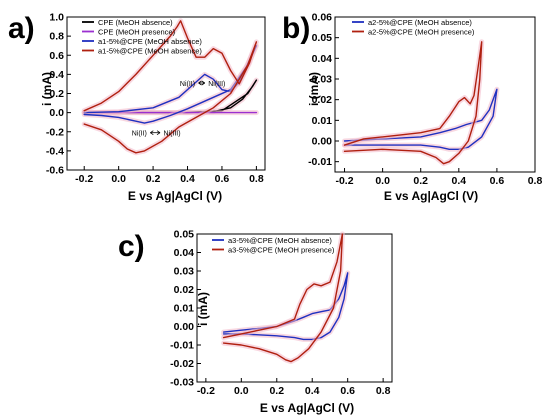 The image size is (550, 419). Describe the element at coordinates (296, 28) in the screenshot. I see `panel-b-label: b)` at that location.